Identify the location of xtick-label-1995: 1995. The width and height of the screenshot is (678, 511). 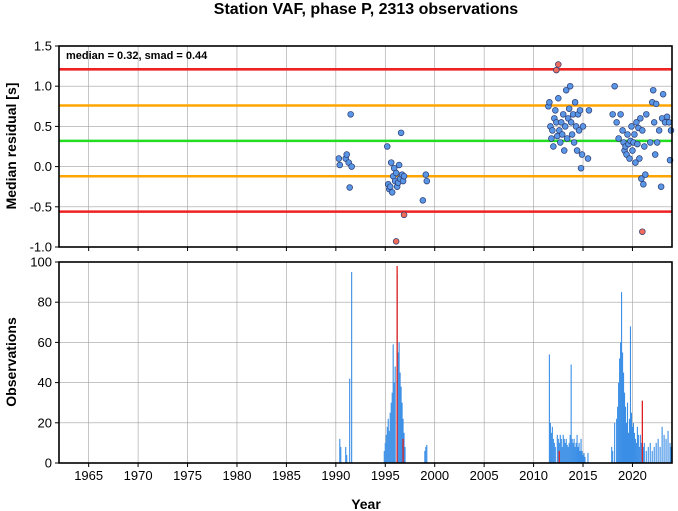
(385, 475).